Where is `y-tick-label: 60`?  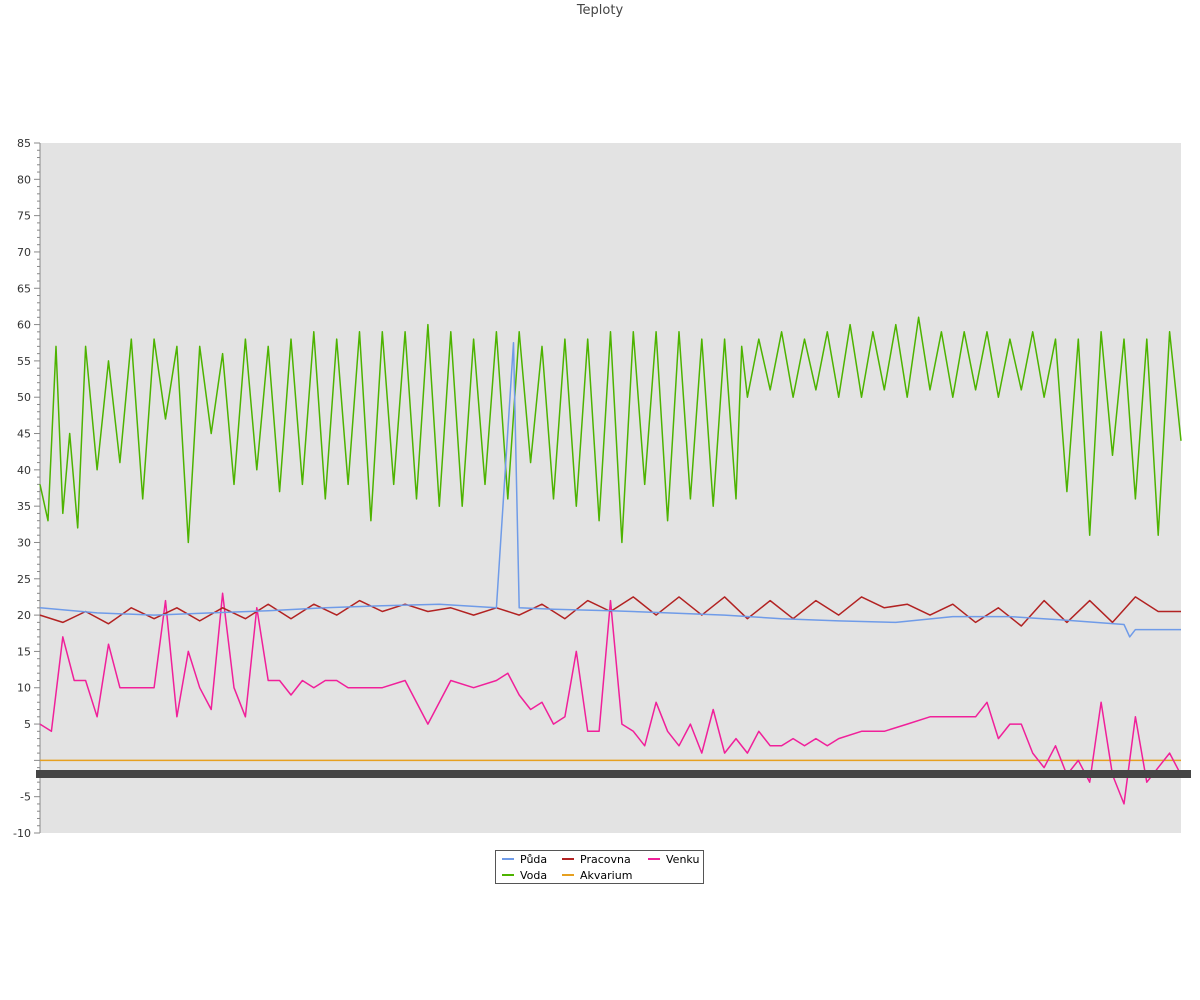 y-tick-label: 60 is located at coordinates (24, 325).